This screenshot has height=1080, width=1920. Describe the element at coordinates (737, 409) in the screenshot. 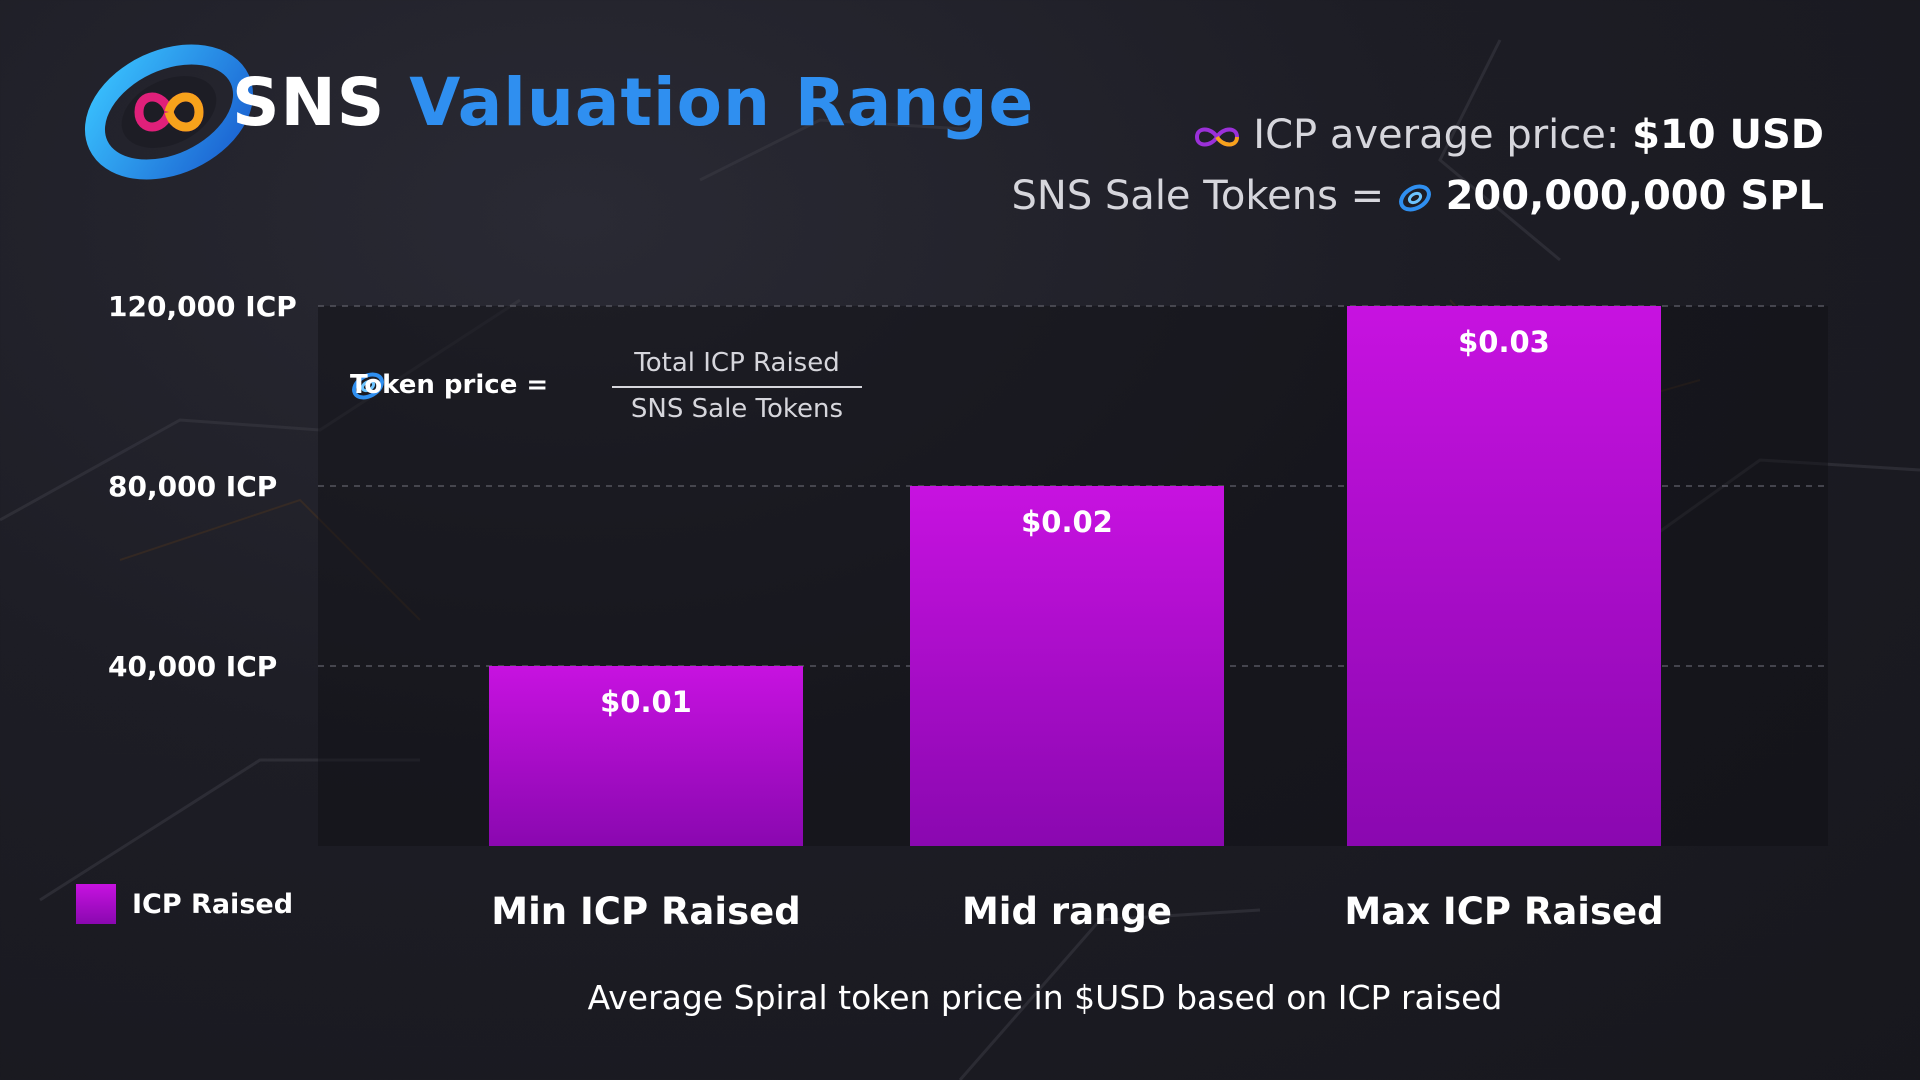

I see `formula-denominator: SNS Sale Tokens` at that location.